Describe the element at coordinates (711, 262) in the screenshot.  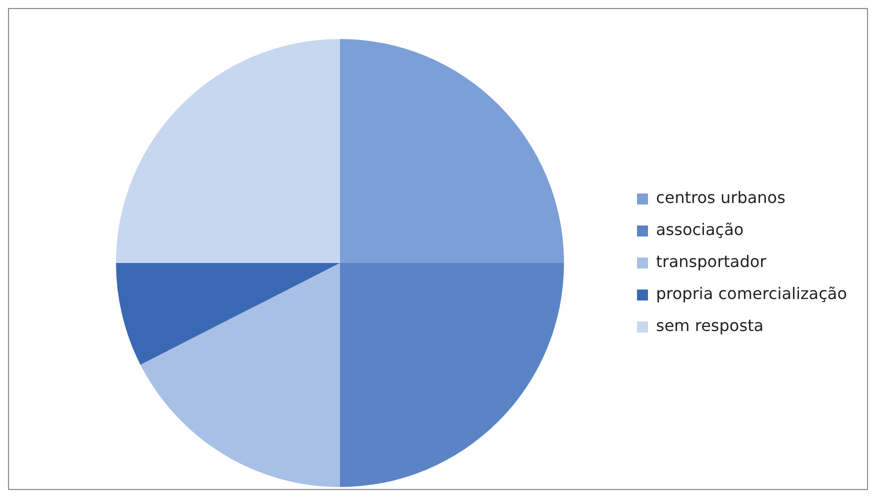
I see `legend-label: transportador` at that location.